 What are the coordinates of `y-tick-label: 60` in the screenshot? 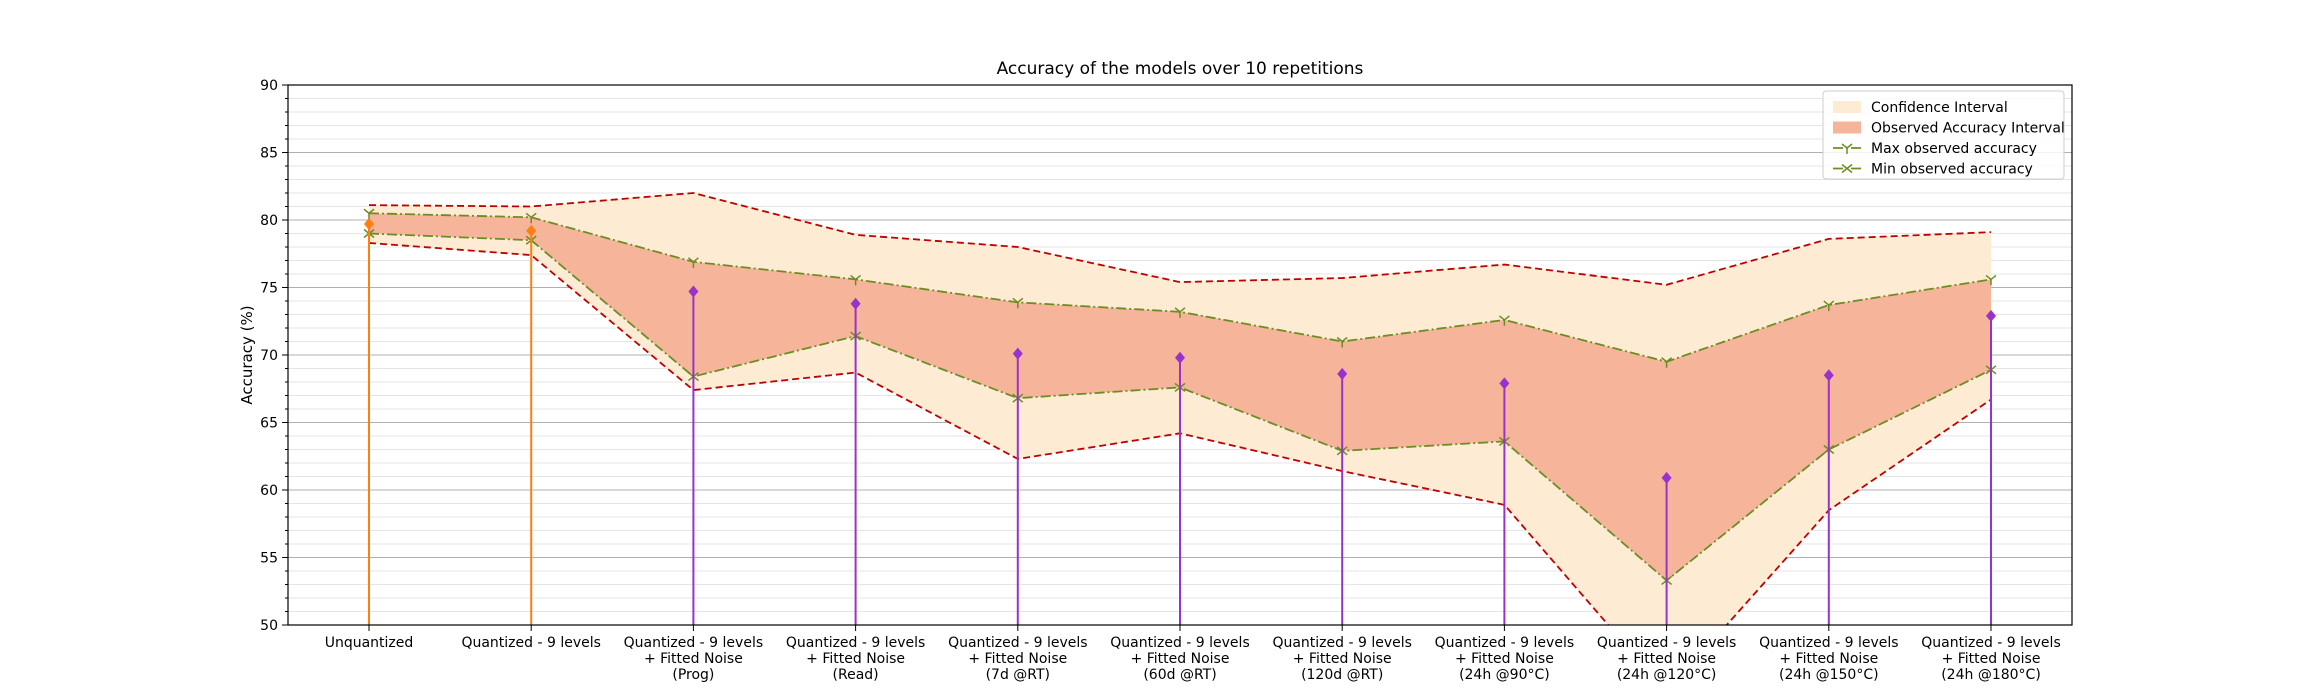 It's located at (269, 491).